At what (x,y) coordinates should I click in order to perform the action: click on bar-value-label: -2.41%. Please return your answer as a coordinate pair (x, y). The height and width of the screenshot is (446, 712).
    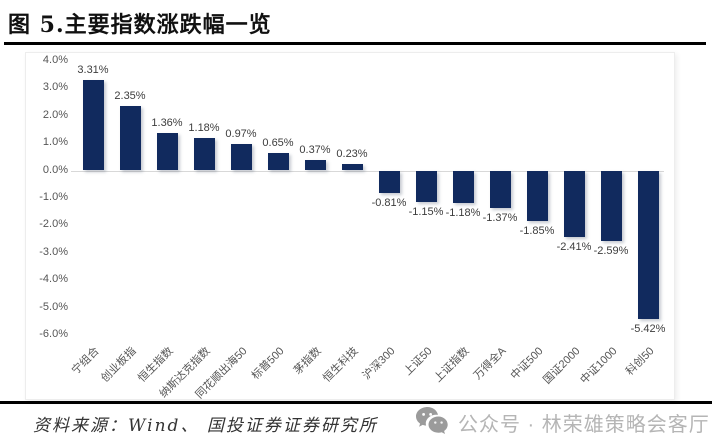
    Looking at the image, I should click on (574, 246).